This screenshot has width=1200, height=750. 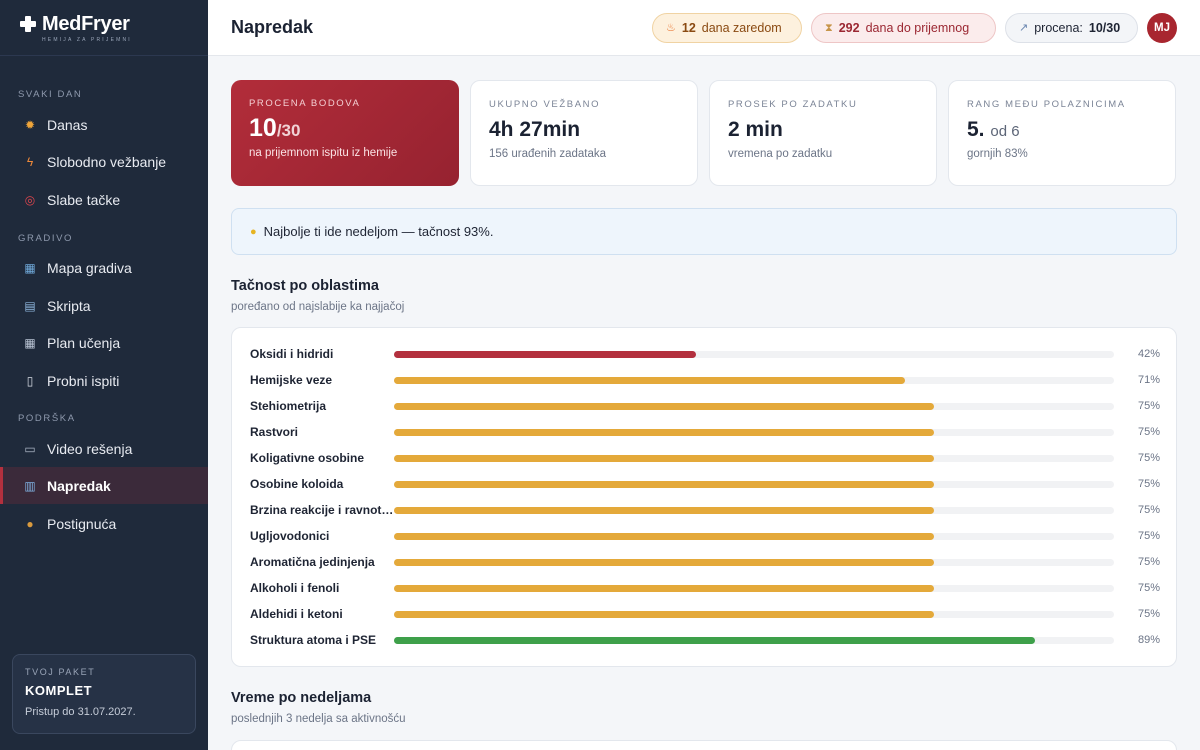 What do you see at coordinates (535, 129) in the screenshot?
I see `stat-value: 4h 27min` at bounding box center [535, 129].